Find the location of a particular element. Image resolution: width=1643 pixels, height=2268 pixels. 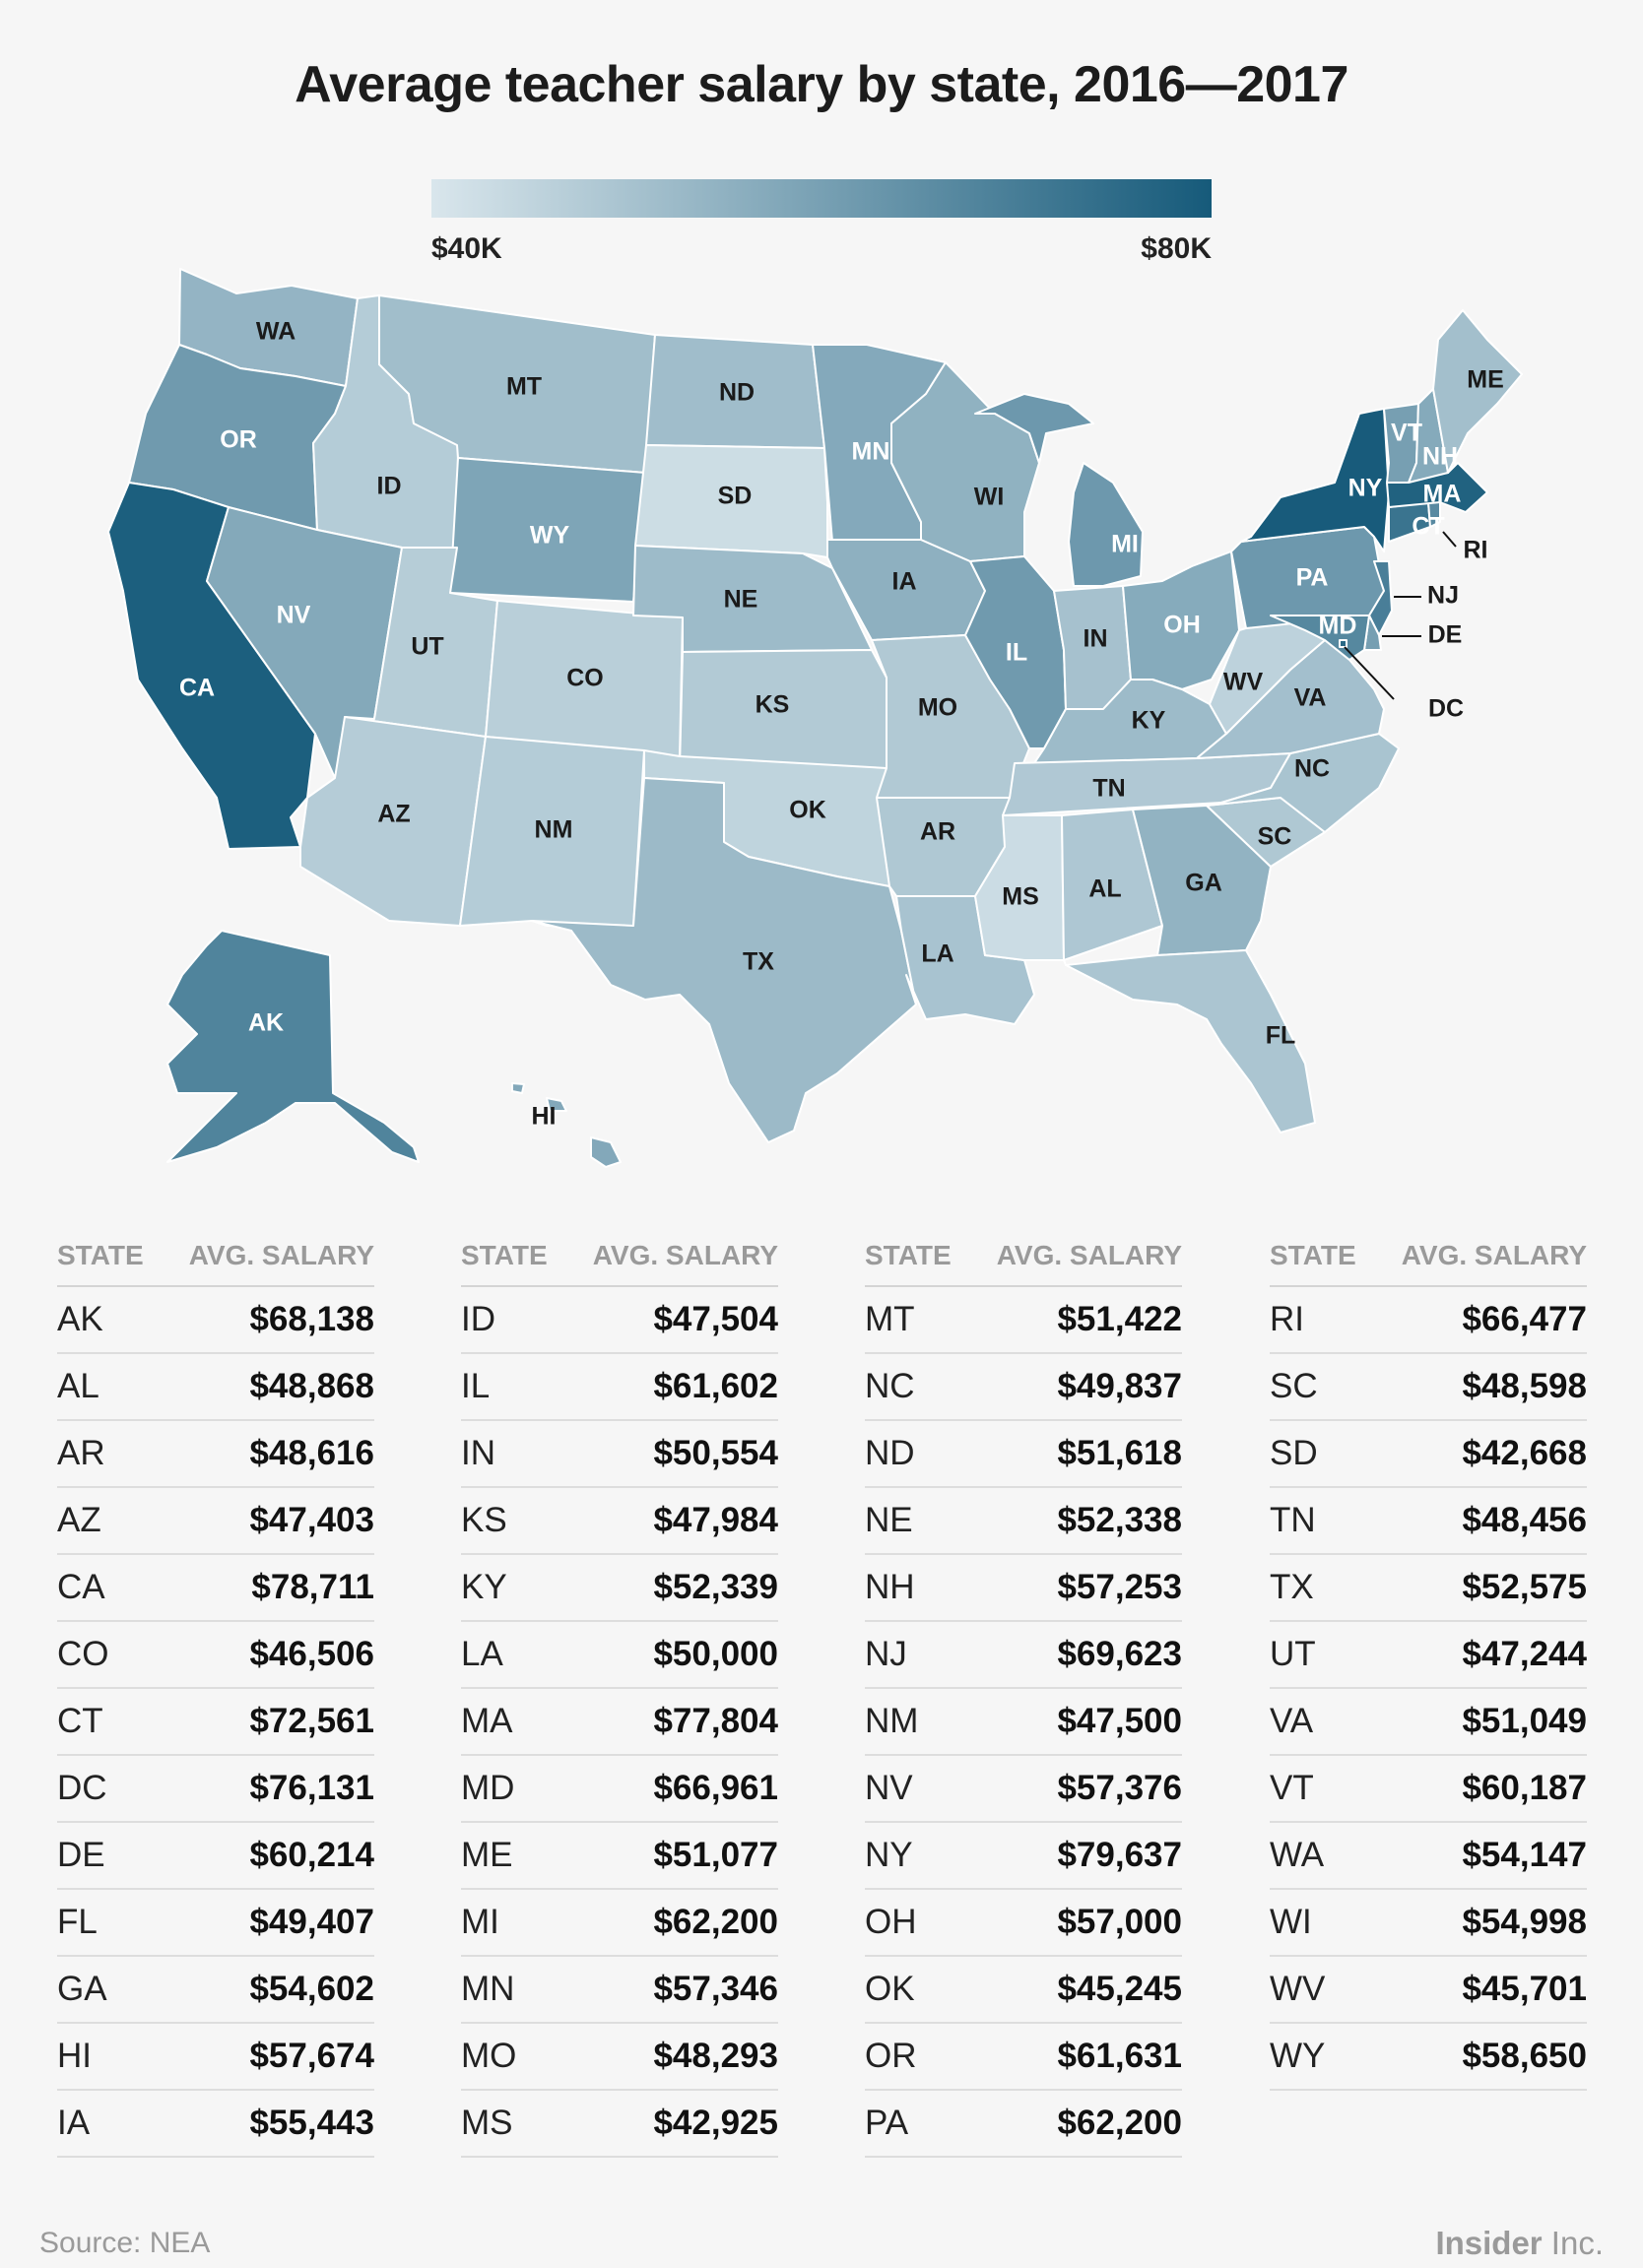

row-salary: $66,477 is located at coordinates (1524, 1319).